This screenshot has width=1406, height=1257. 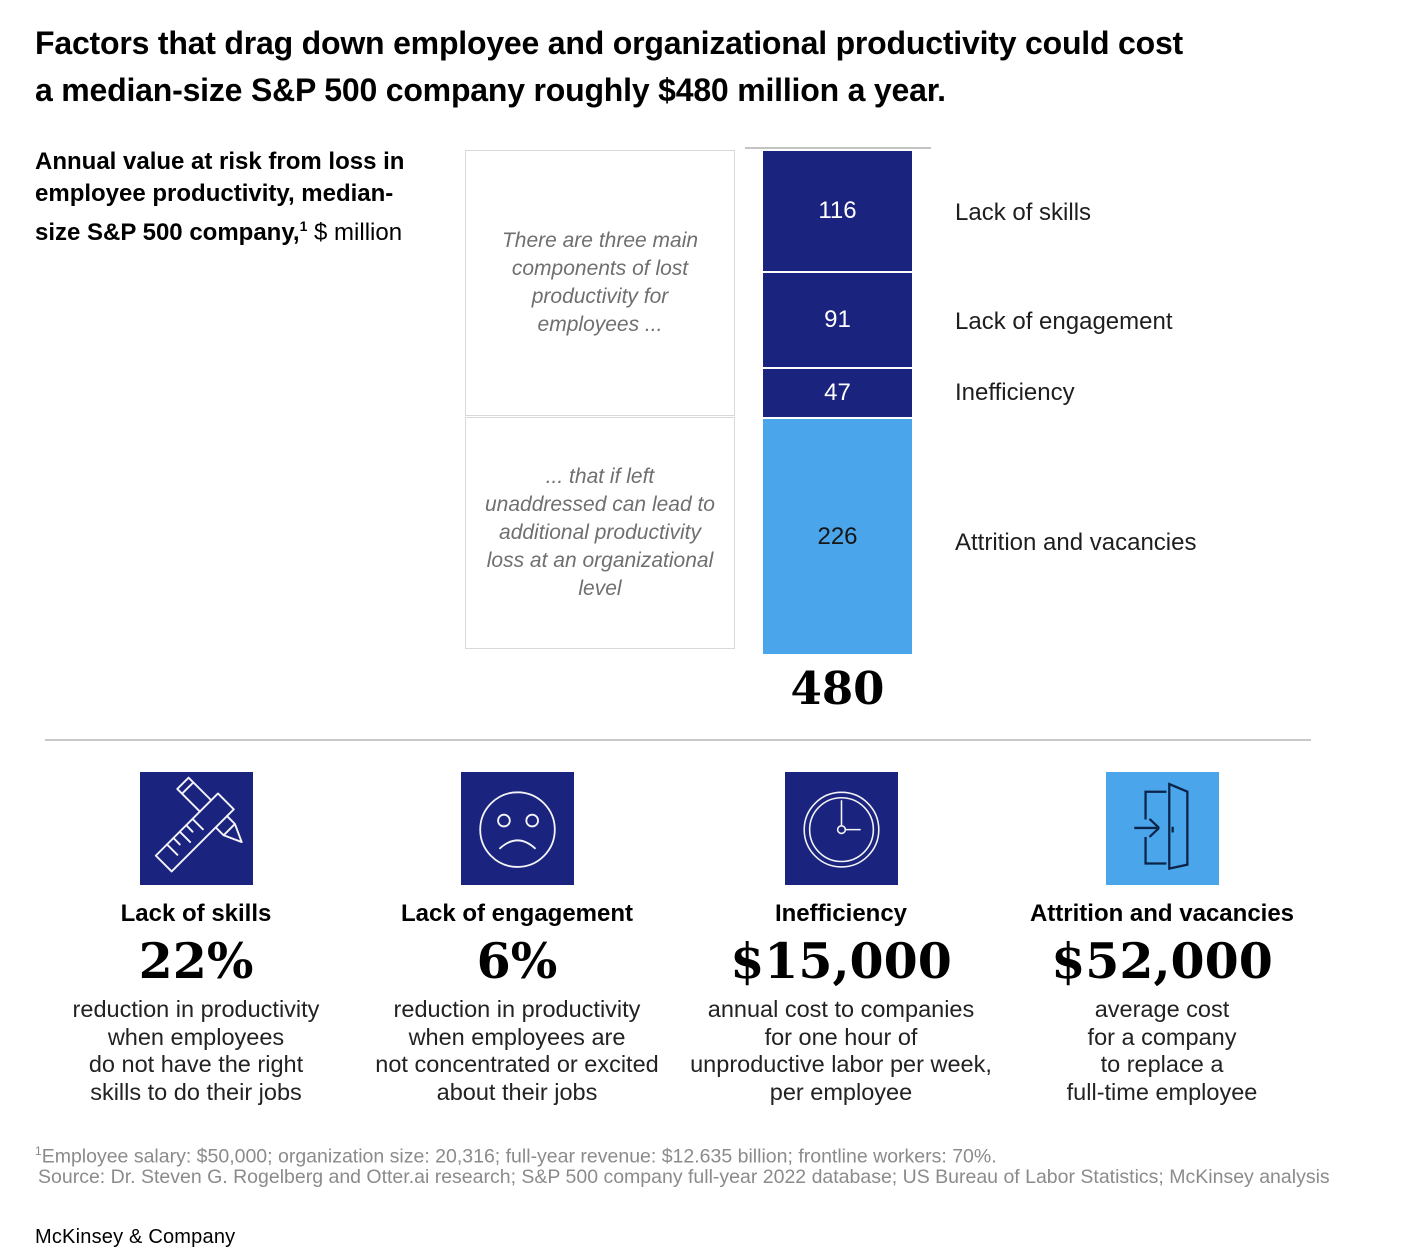 I want to click on sad-face-icon, so click(x=517, y=828).